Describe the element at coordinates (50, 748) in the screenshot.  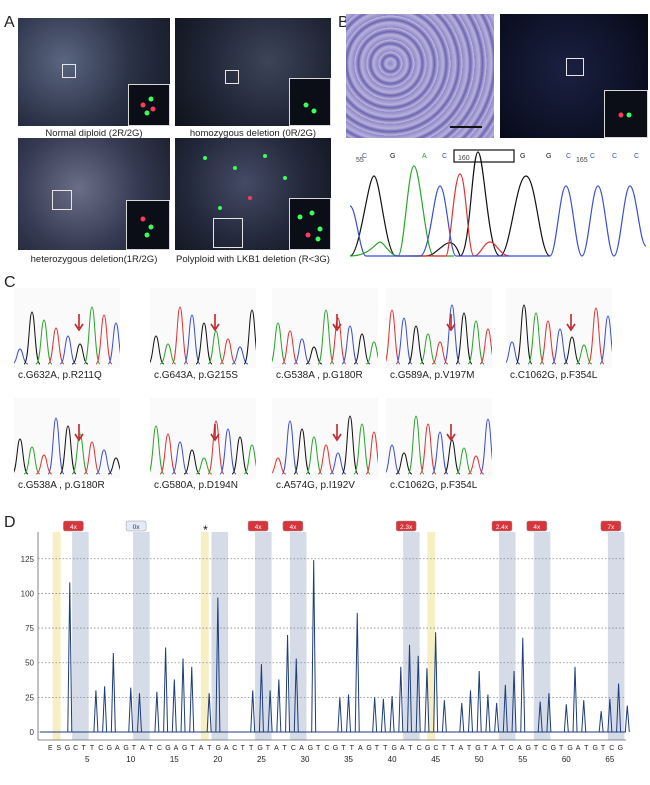
I see `sequence-letter: E` at that location.